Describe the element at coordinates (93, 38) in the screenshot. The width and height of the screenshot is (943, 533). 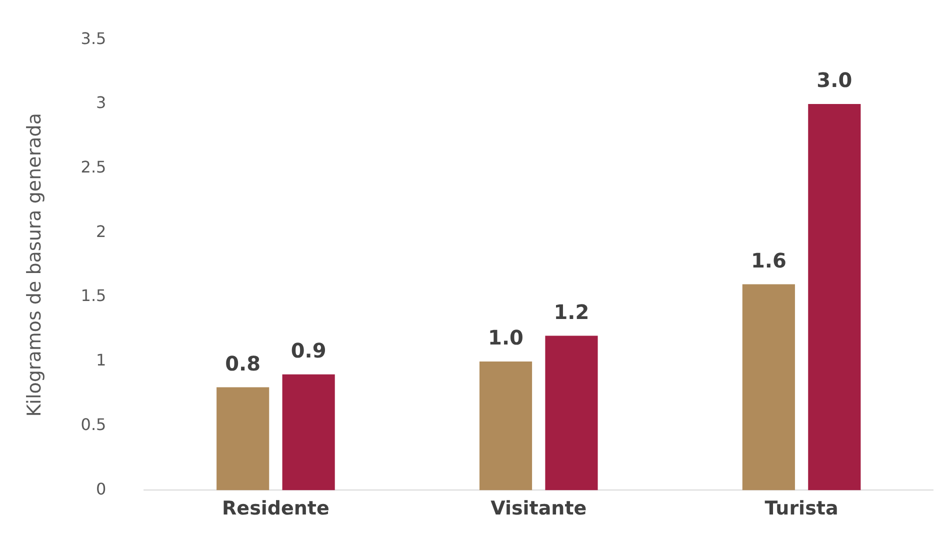
I see `y-tick-label: 3.5` at that location.